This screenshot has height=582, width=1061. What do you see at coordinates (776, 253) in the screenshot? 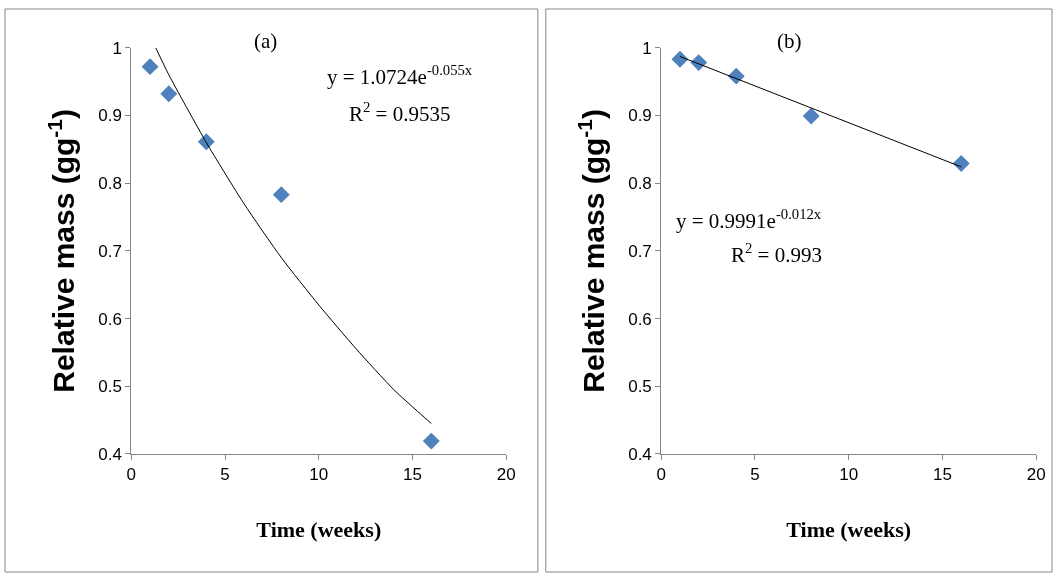
I see `annotation: R$^{2}$ = 0.993` at bounding box center [776, 253].